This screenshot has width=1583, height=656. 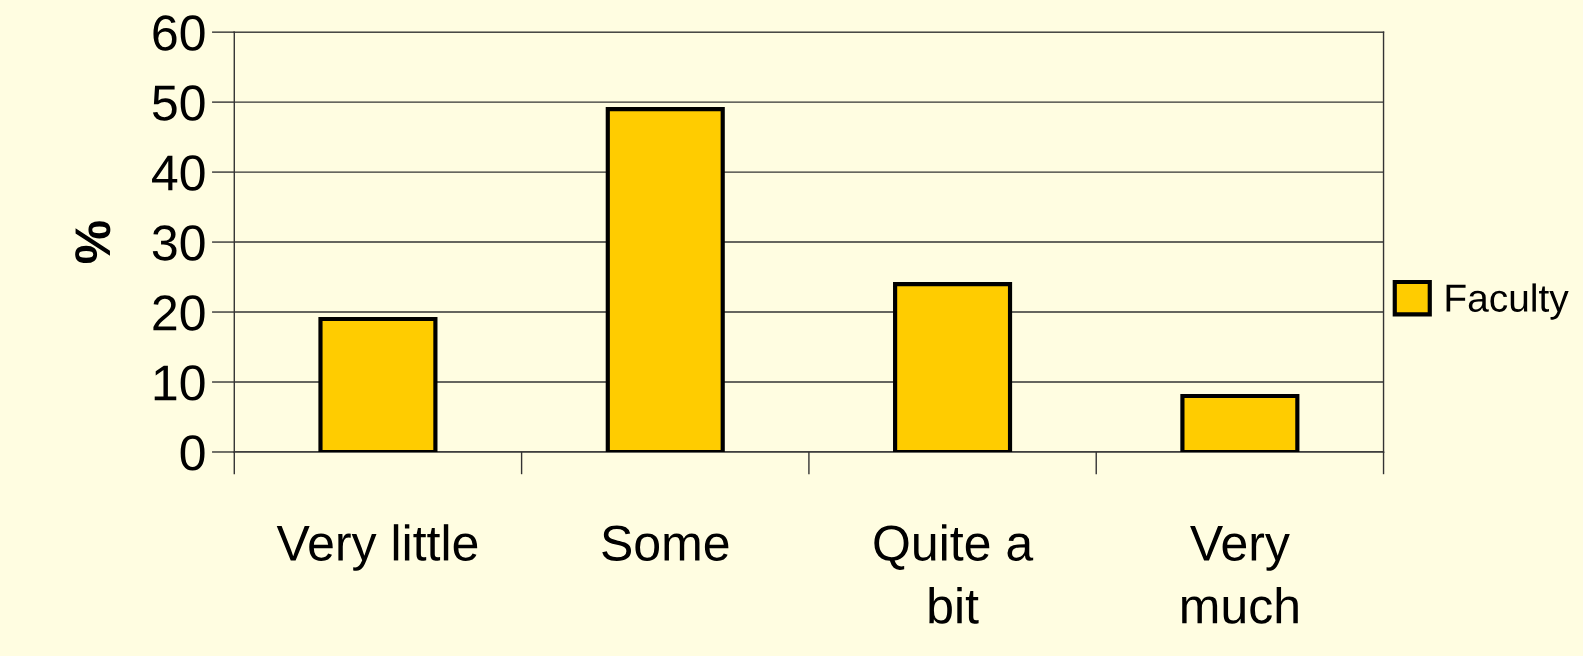 I want to click on y-tick-label: 20, so click(x=179, y=313).